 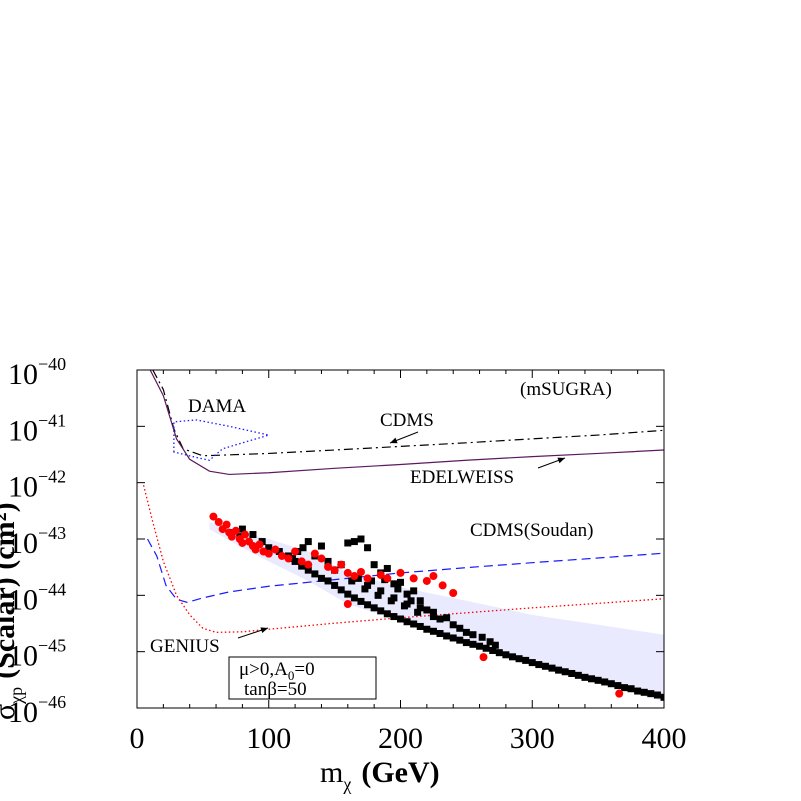 I want to click on x-tick-label: 0, so click(x=137, y=738).